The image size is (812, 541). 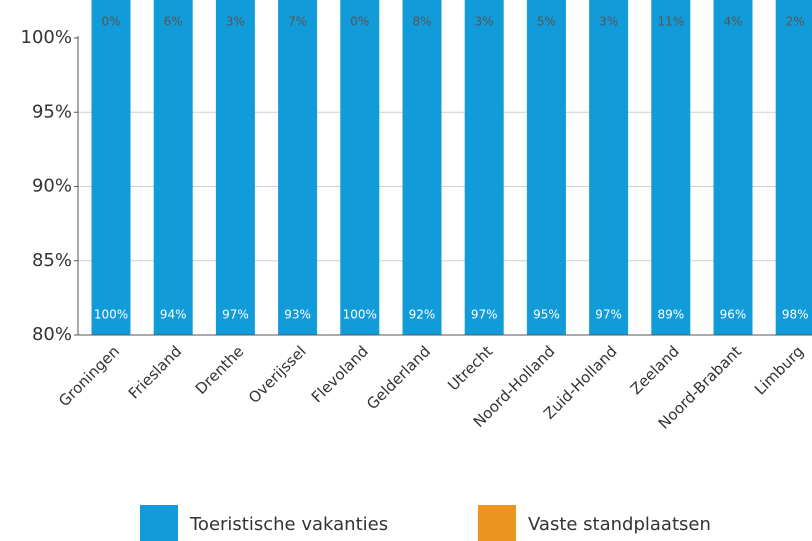 I want to click on value-label: 5%, so click(x=546, y=22).